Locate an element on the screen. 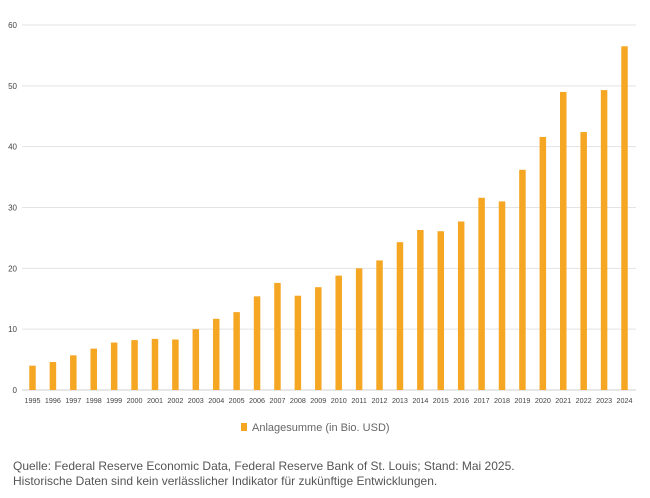 This screenshot has height=498, width=650. bar-2002 is located at coordinates (175, 364).